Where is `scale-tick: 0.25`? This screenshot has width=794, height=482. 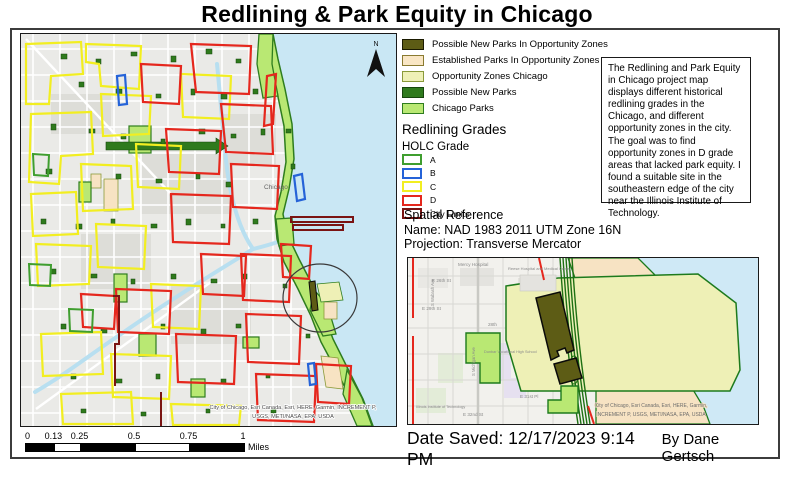 scale-tick: 0.25 is located at coordinates (79, 436).